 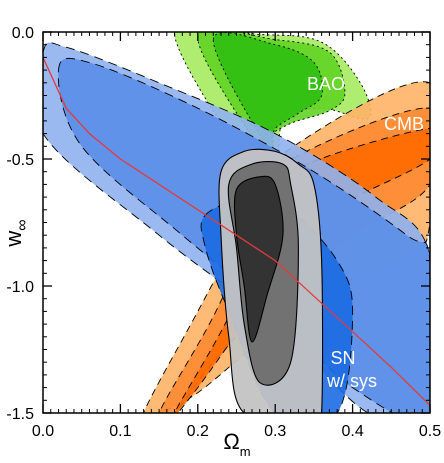 I want to click on y-axis-title-main: w, so click(x=13, y=239).